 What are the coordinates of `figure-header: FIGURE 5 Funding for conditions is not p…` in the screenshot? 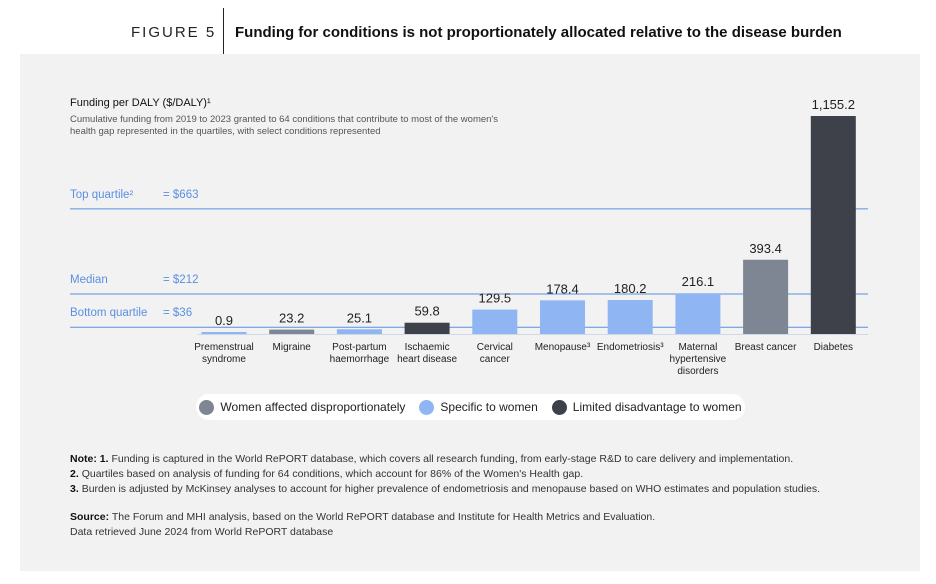 It's located at (468, 27).